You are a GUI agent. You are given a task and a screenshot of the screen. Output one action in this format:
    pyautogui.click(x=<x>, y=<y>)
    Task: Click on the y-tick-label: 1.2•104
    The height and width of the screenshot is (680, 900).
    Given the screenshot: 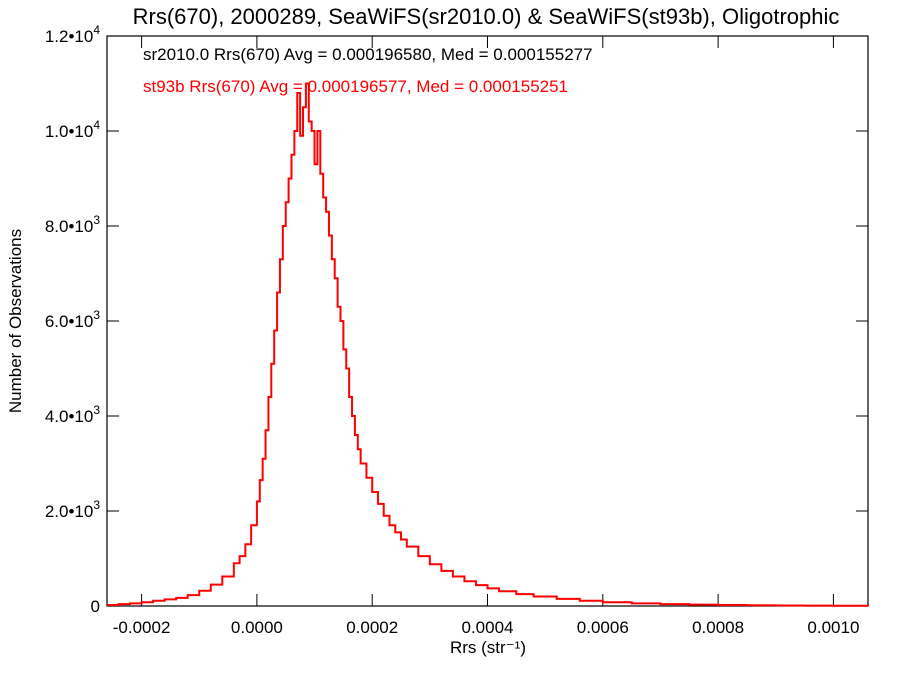 What is the action you would take?
    pyautogui.click(x=73, y=34)
    